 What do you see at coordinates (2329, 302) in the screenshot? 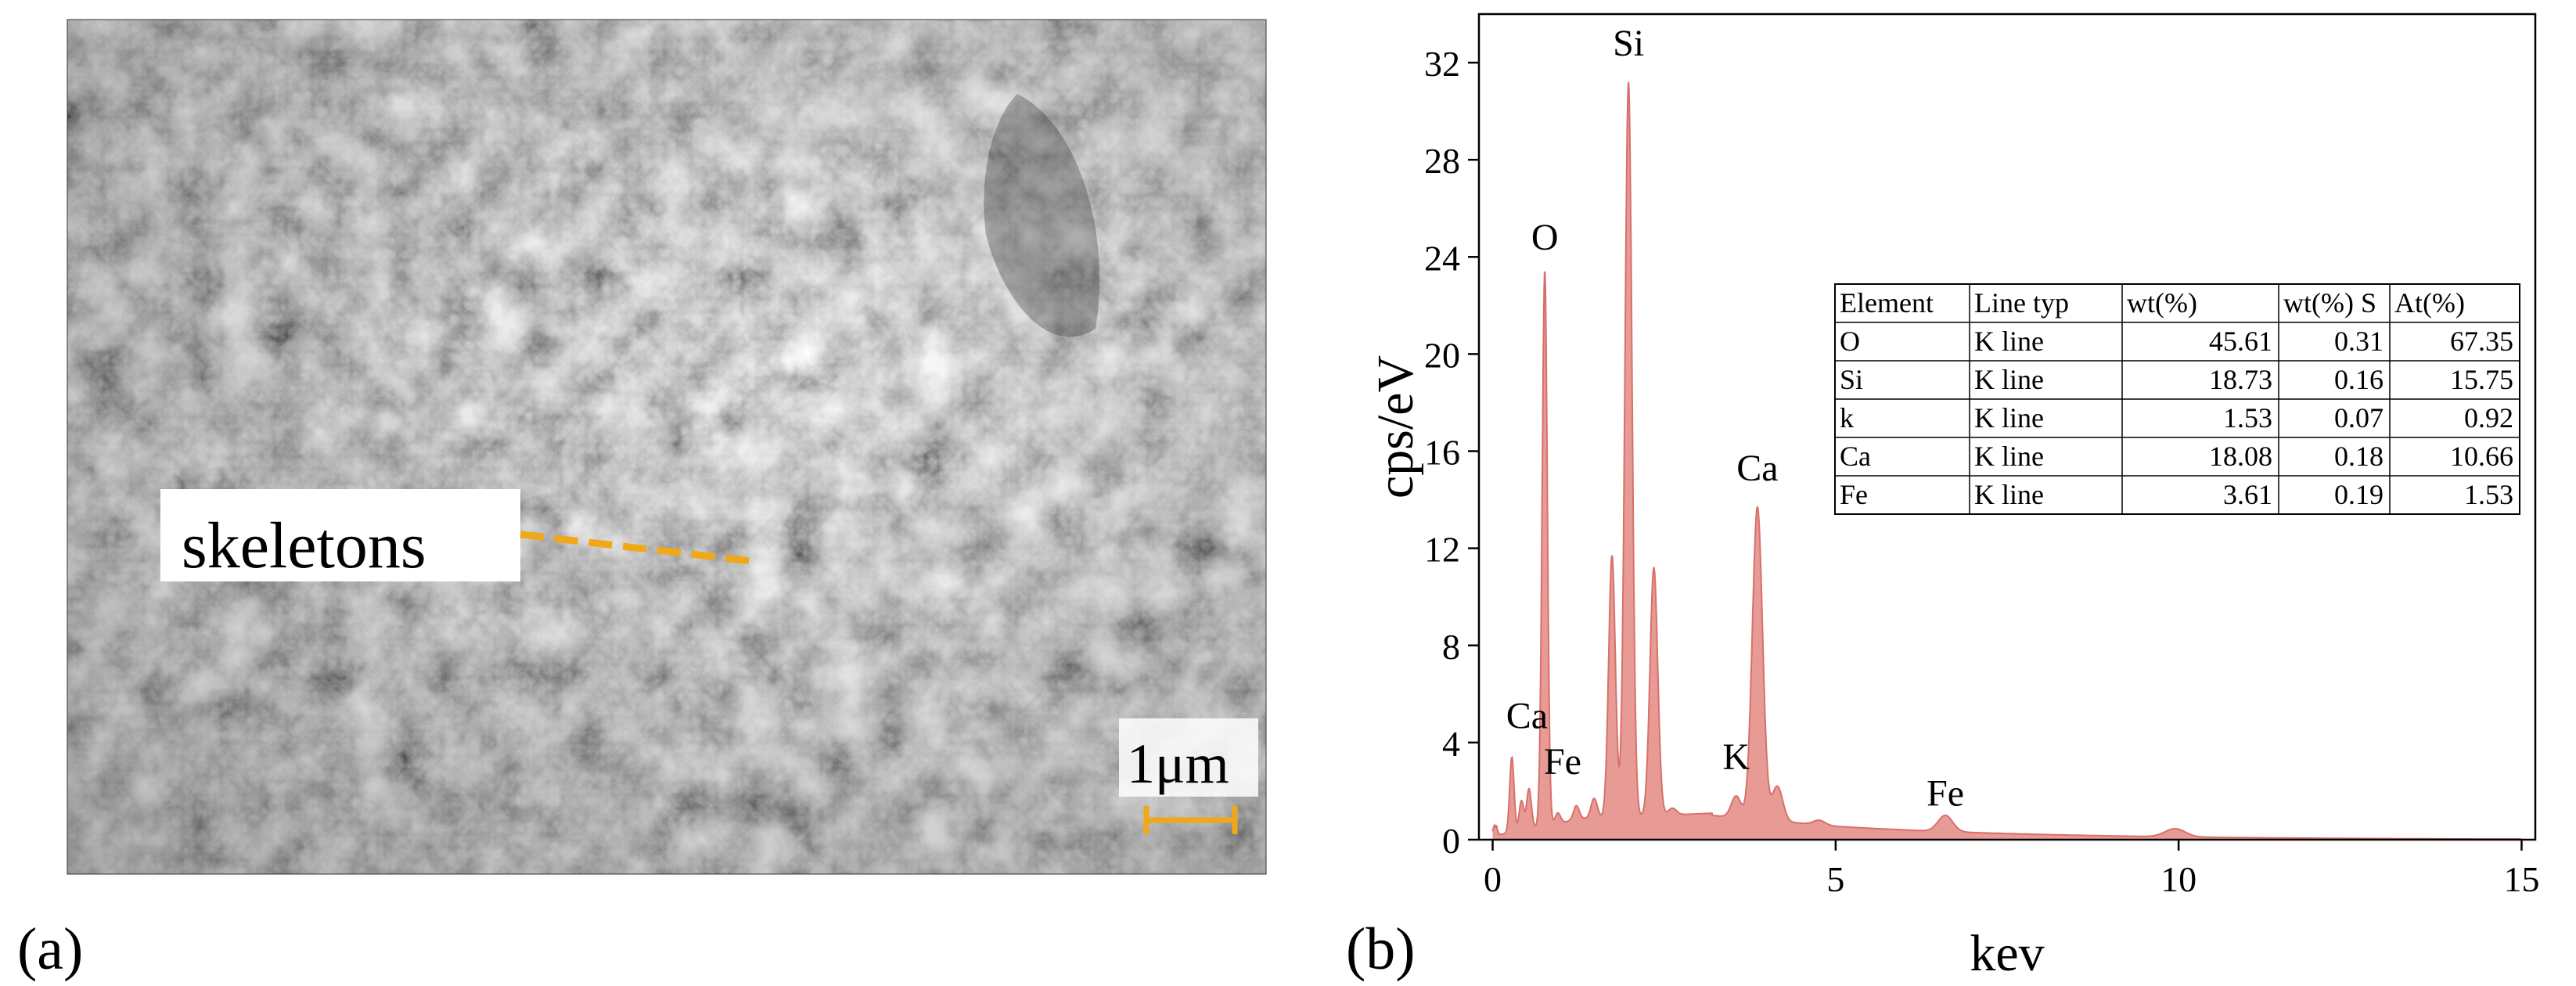
I see `table-header-cell: wt(%) S` at bounding box center [2329, 302].